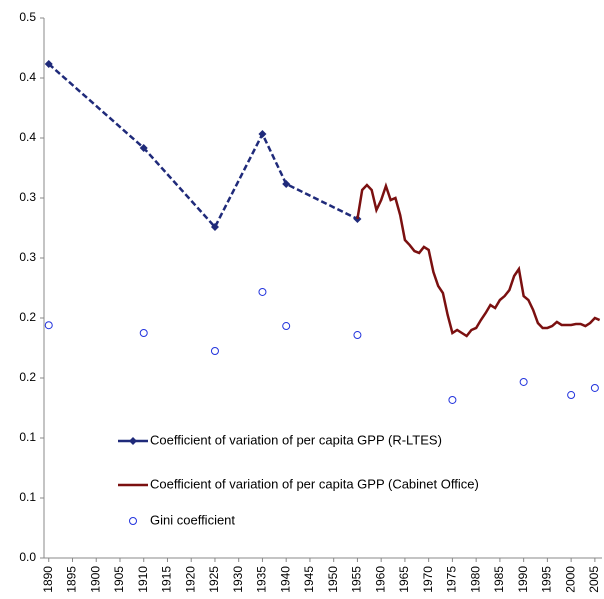 The image size is (604, 599). What do you see at coordinates (167, 579) in the screenshot?
I see `x-tick-label: 1915` at bounding box center [167, 579].